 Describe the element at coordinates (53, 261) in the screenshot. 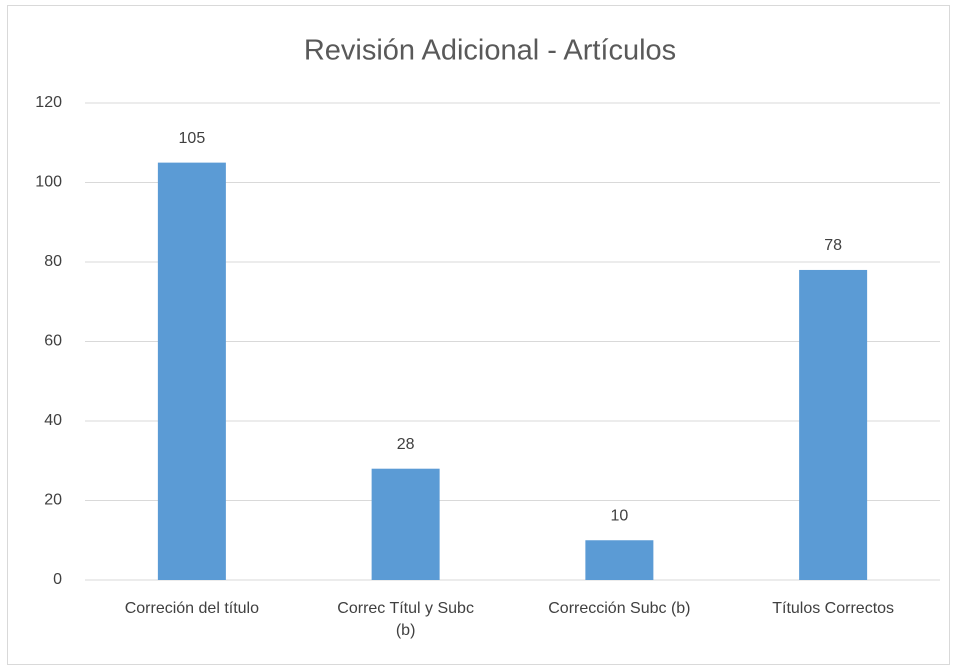

I see `y-tick-label: 80` at that location.